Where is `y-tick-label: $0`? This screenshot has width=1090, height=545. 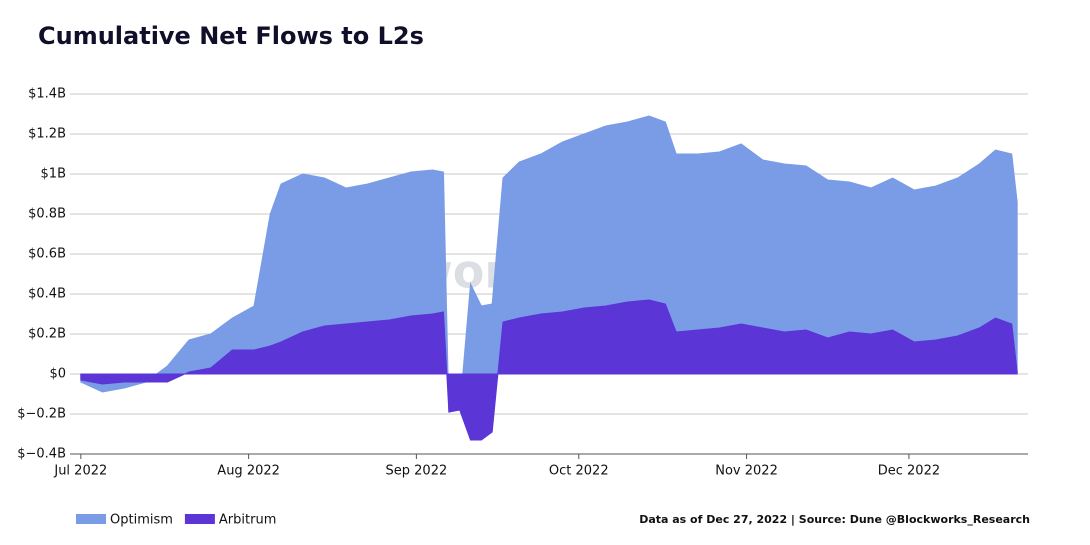
y-tick-label: $0 is located at coordinates (57, 374).